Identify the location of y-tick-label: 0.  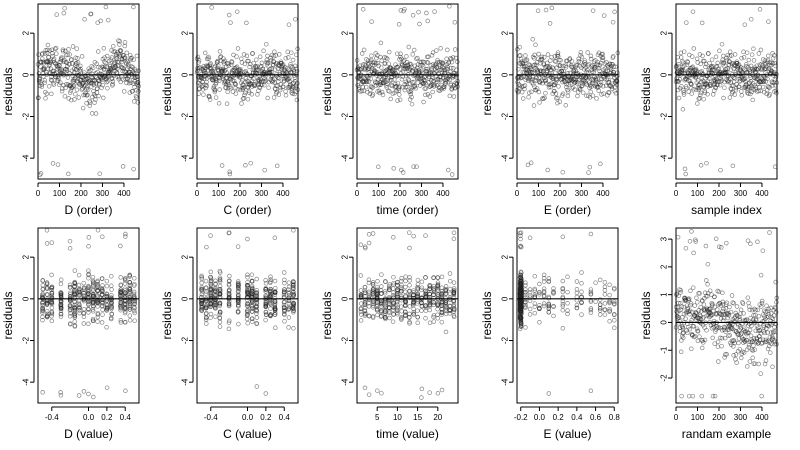
(344, 298).